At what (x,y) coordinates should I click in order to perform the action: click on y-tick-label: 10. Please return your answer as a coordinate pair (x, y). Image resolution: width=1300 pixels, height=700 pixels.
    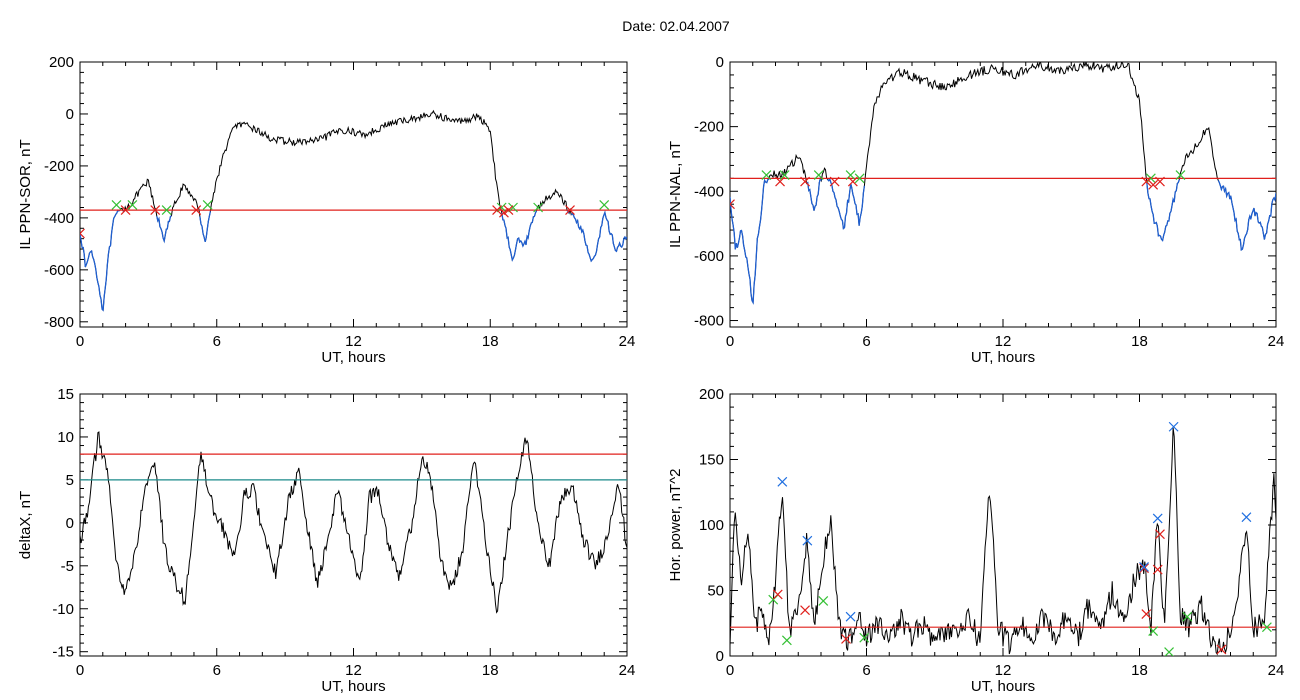
    Looking at the image, I should click on (65, 437).